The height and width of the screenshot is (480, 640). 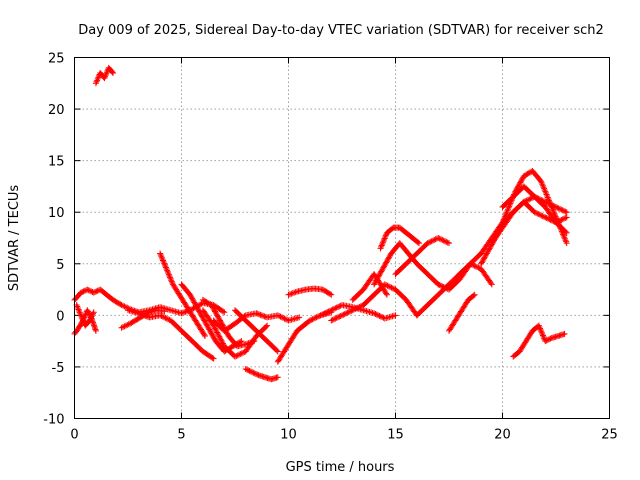 I want to click on track-arc-l, so click(x=256, y=331).